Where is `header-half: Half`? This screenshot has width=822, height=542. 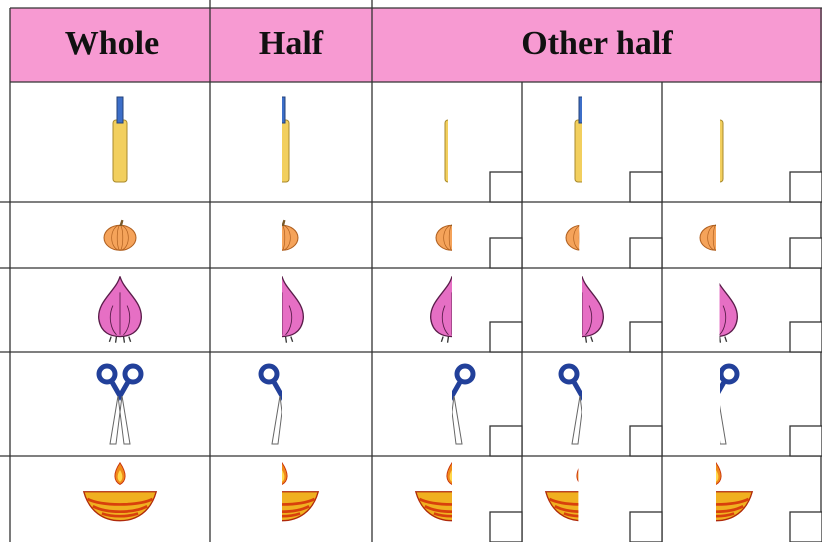 header-half: Half is located at coordinates (291, 43).